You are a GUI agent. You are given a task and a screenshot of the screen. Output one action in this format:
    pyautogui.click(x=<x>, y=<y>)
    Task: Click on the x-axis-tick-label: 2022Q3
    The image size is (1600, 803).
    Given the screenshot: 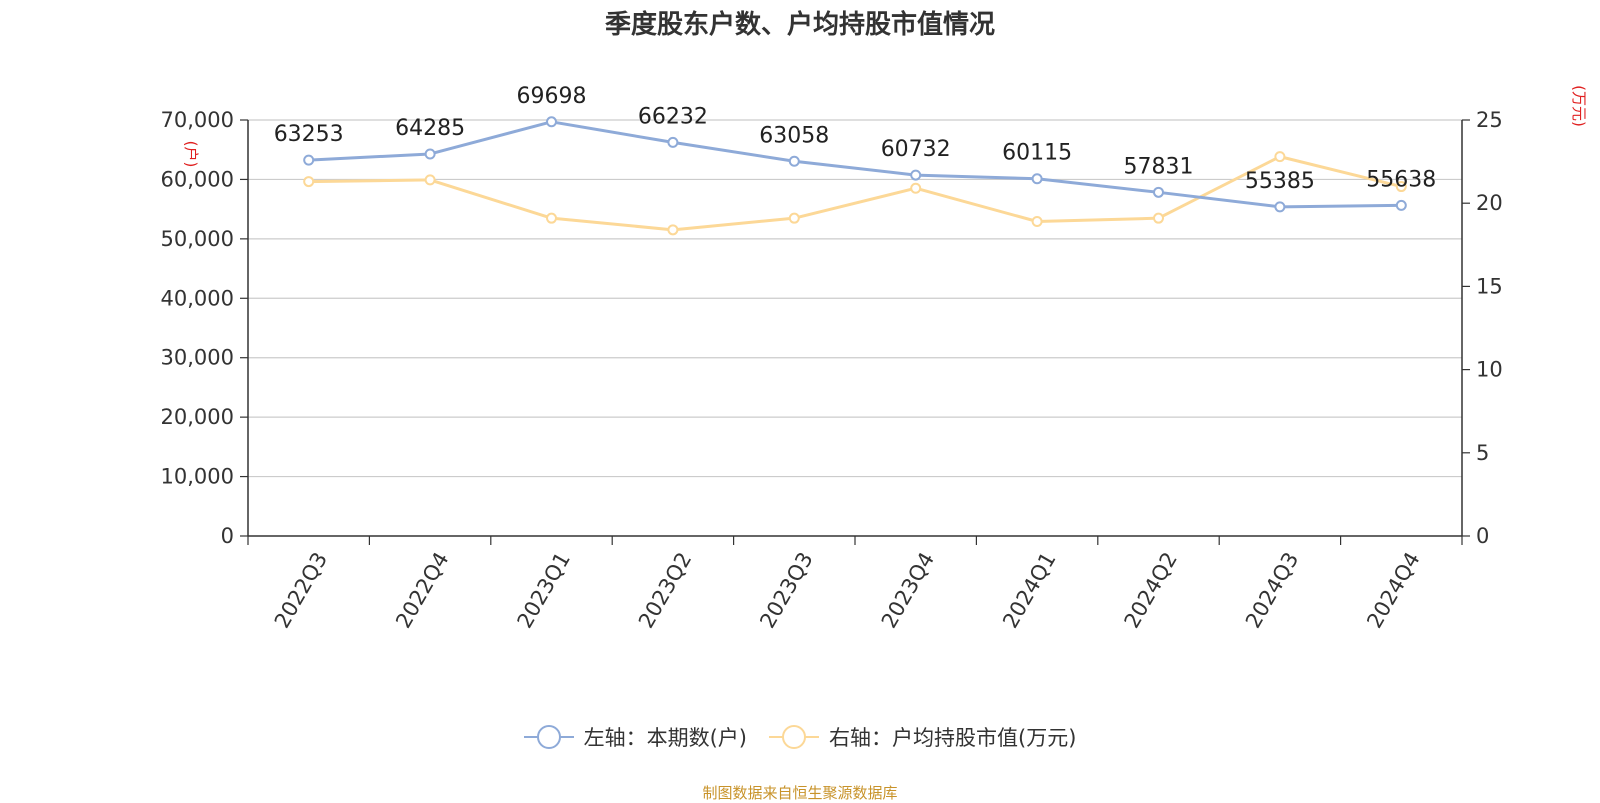 What is the action you would take?
    pyautogui.click(x=301, y=590)
    